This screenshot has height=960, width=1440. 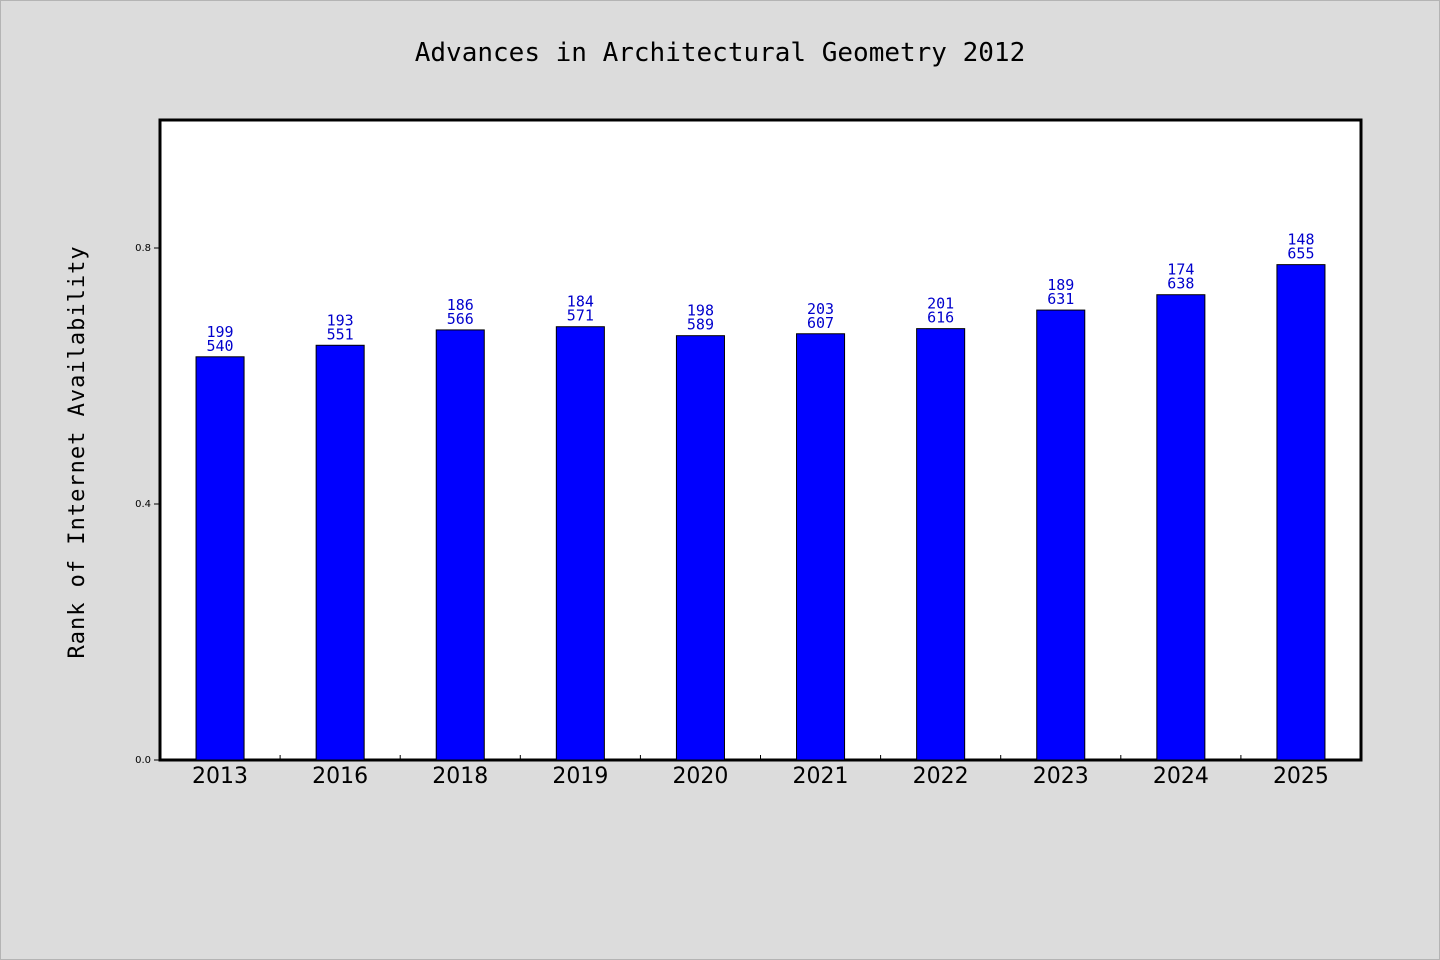 I want to click on bar-label-top-2018: 186, so click(x=460, y=305).